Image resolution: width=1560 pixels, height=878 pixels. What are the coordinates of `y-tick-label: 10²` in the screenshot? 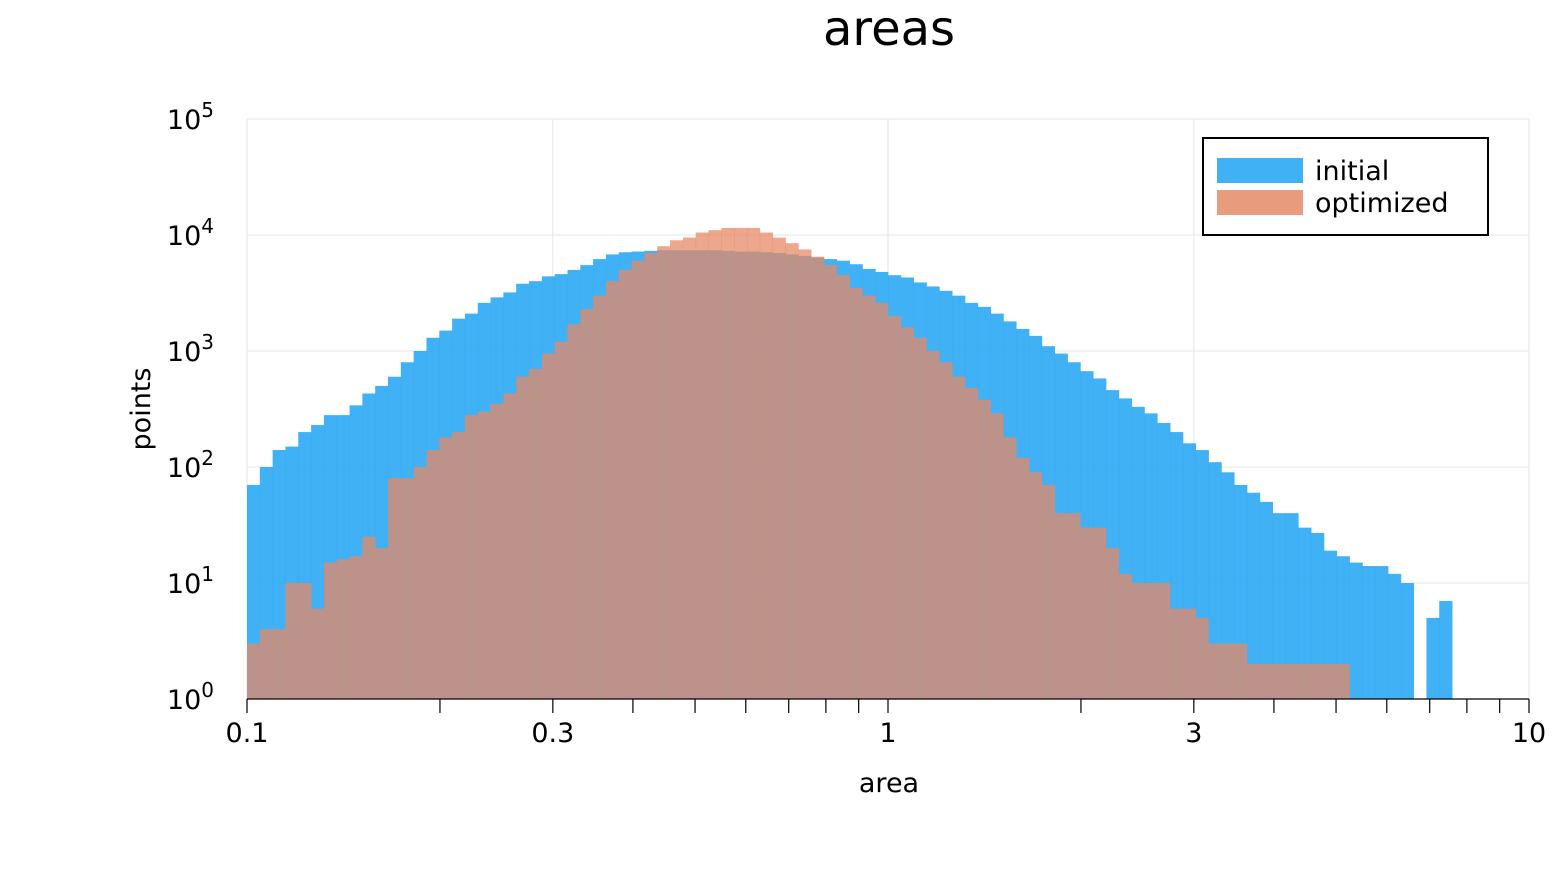 It's located at (190, 465).